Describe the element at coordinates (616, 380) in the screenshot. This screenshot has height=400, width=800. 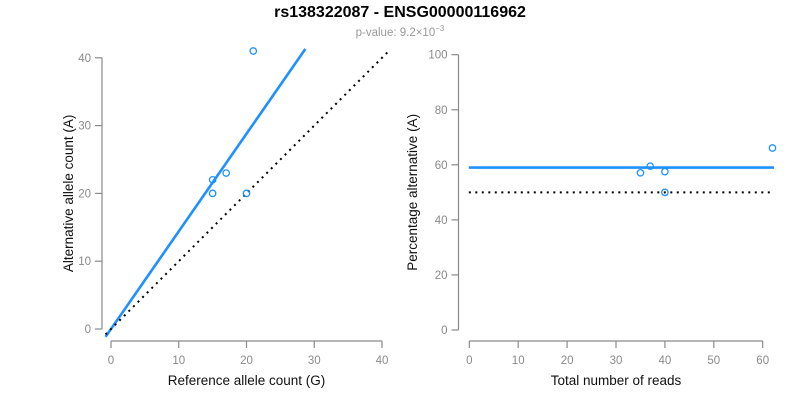
I see `x-axis-title: Total number of reads` at that location.